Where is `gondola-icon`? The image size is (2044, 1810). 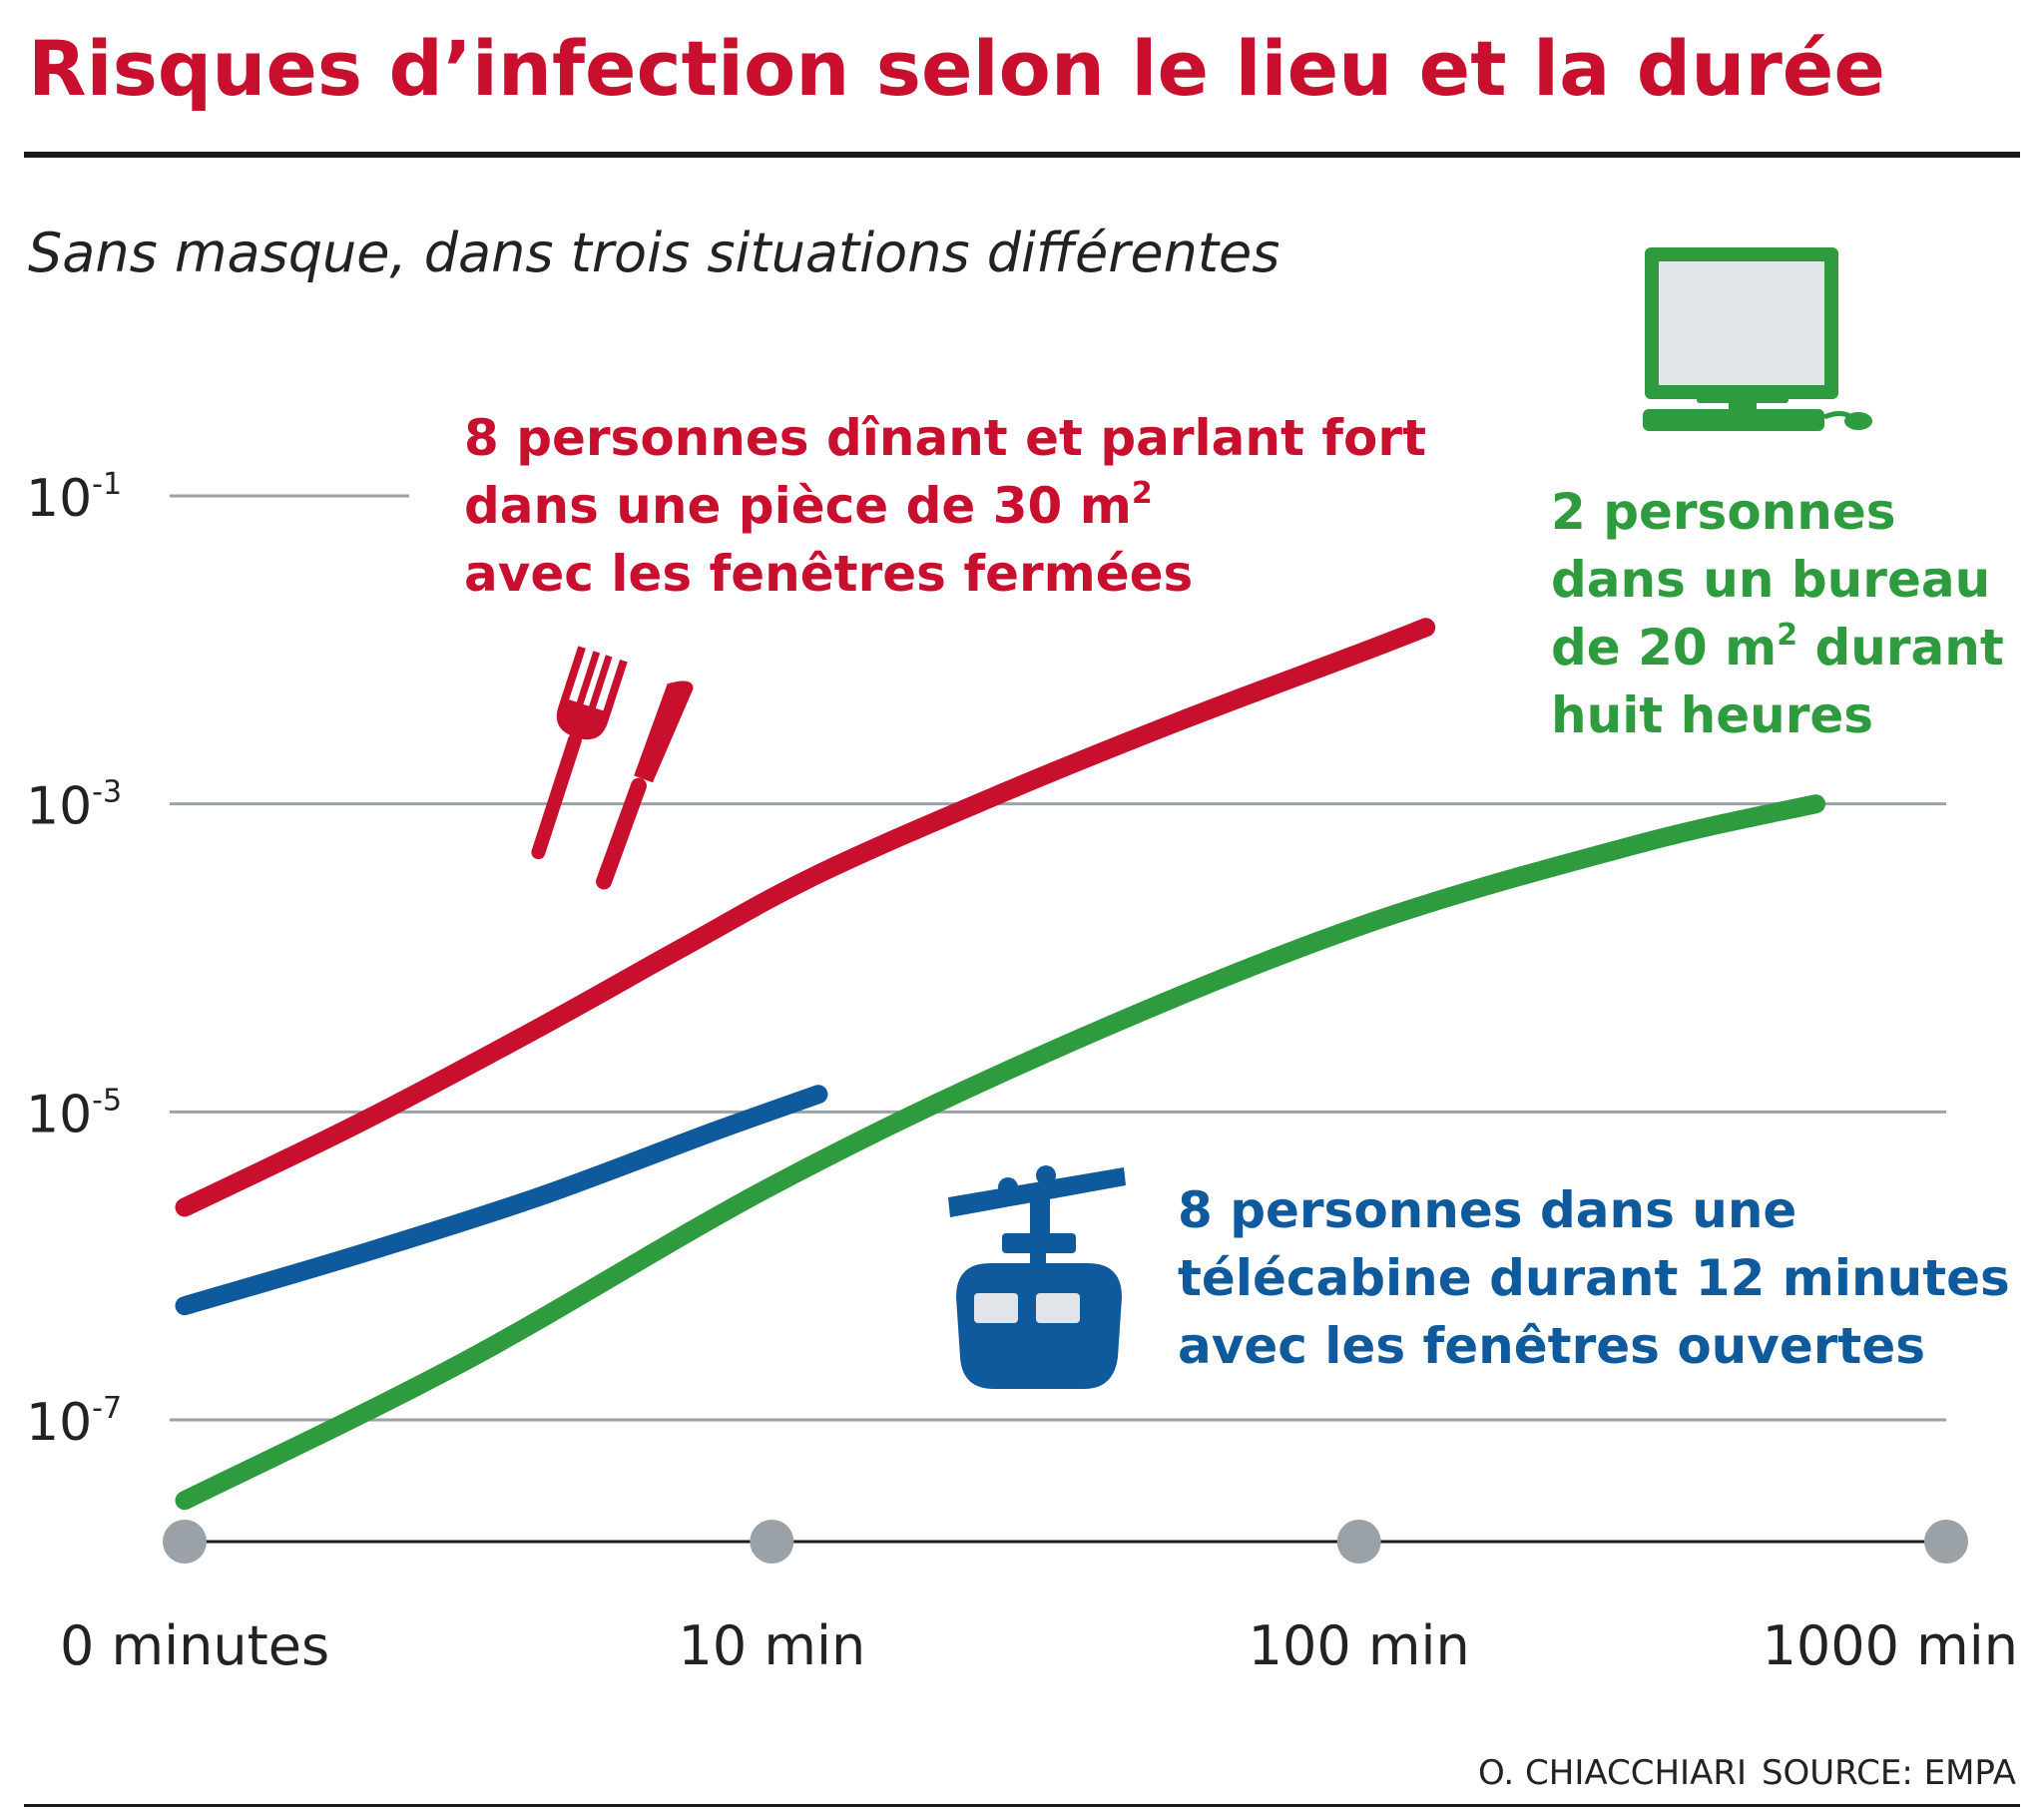 gondola-icon is located at coordinates (1037, 1277).